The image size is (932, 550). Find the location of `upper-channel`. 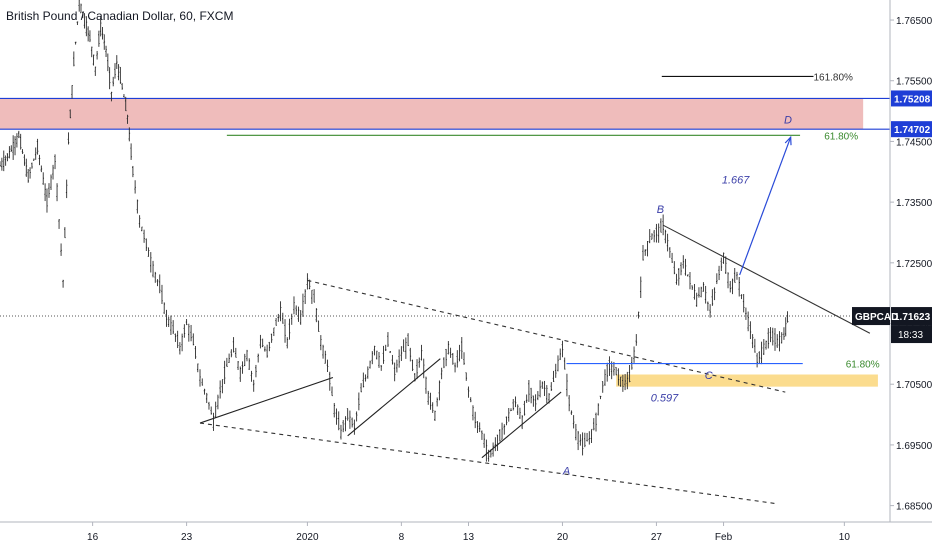

upper-channel is located at coordinates (546, 336).